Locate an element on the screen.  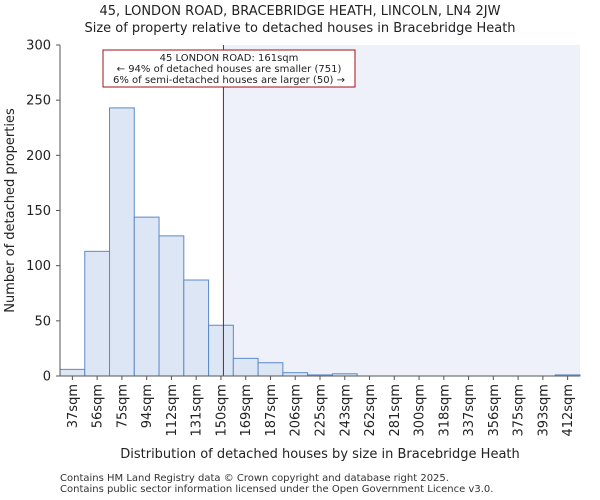
bar-75sqm is located at coordinates (122, 242).